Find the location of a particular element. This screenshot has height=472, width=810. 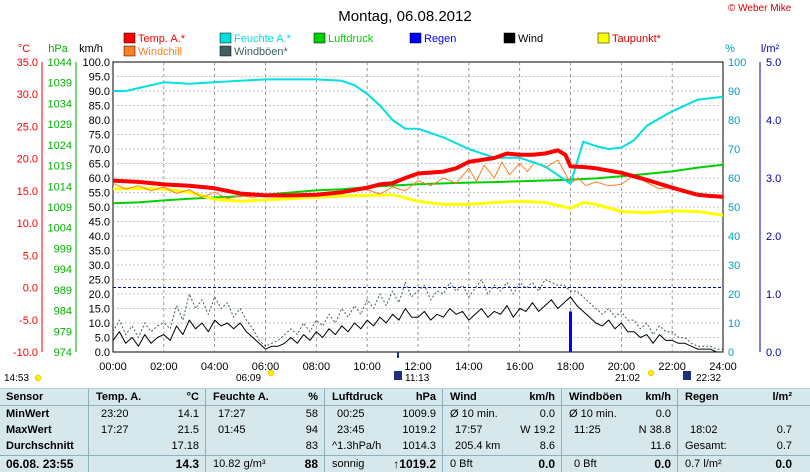

x-tick-label: 24:00 is located at coordinates (723, 367).